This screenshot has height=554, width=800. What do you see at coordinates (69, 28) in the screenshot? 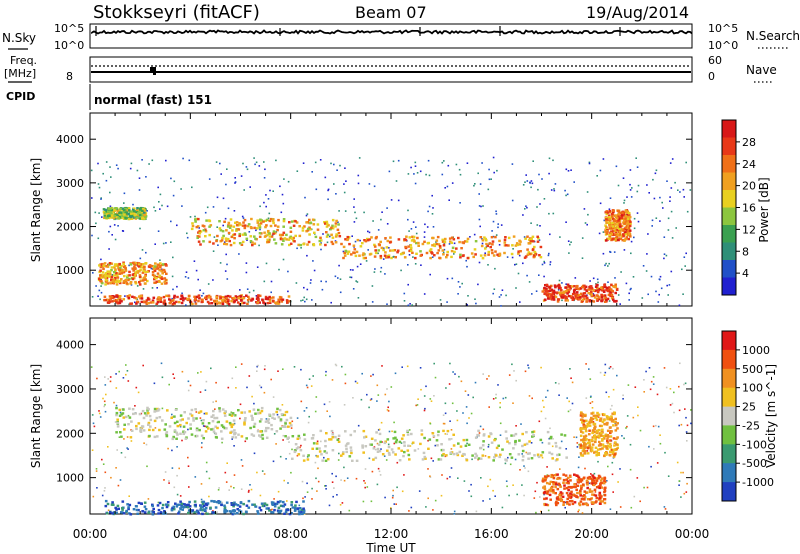
I see `nsky-left-tick-top: 10^5` at bounding box center [69, 28].